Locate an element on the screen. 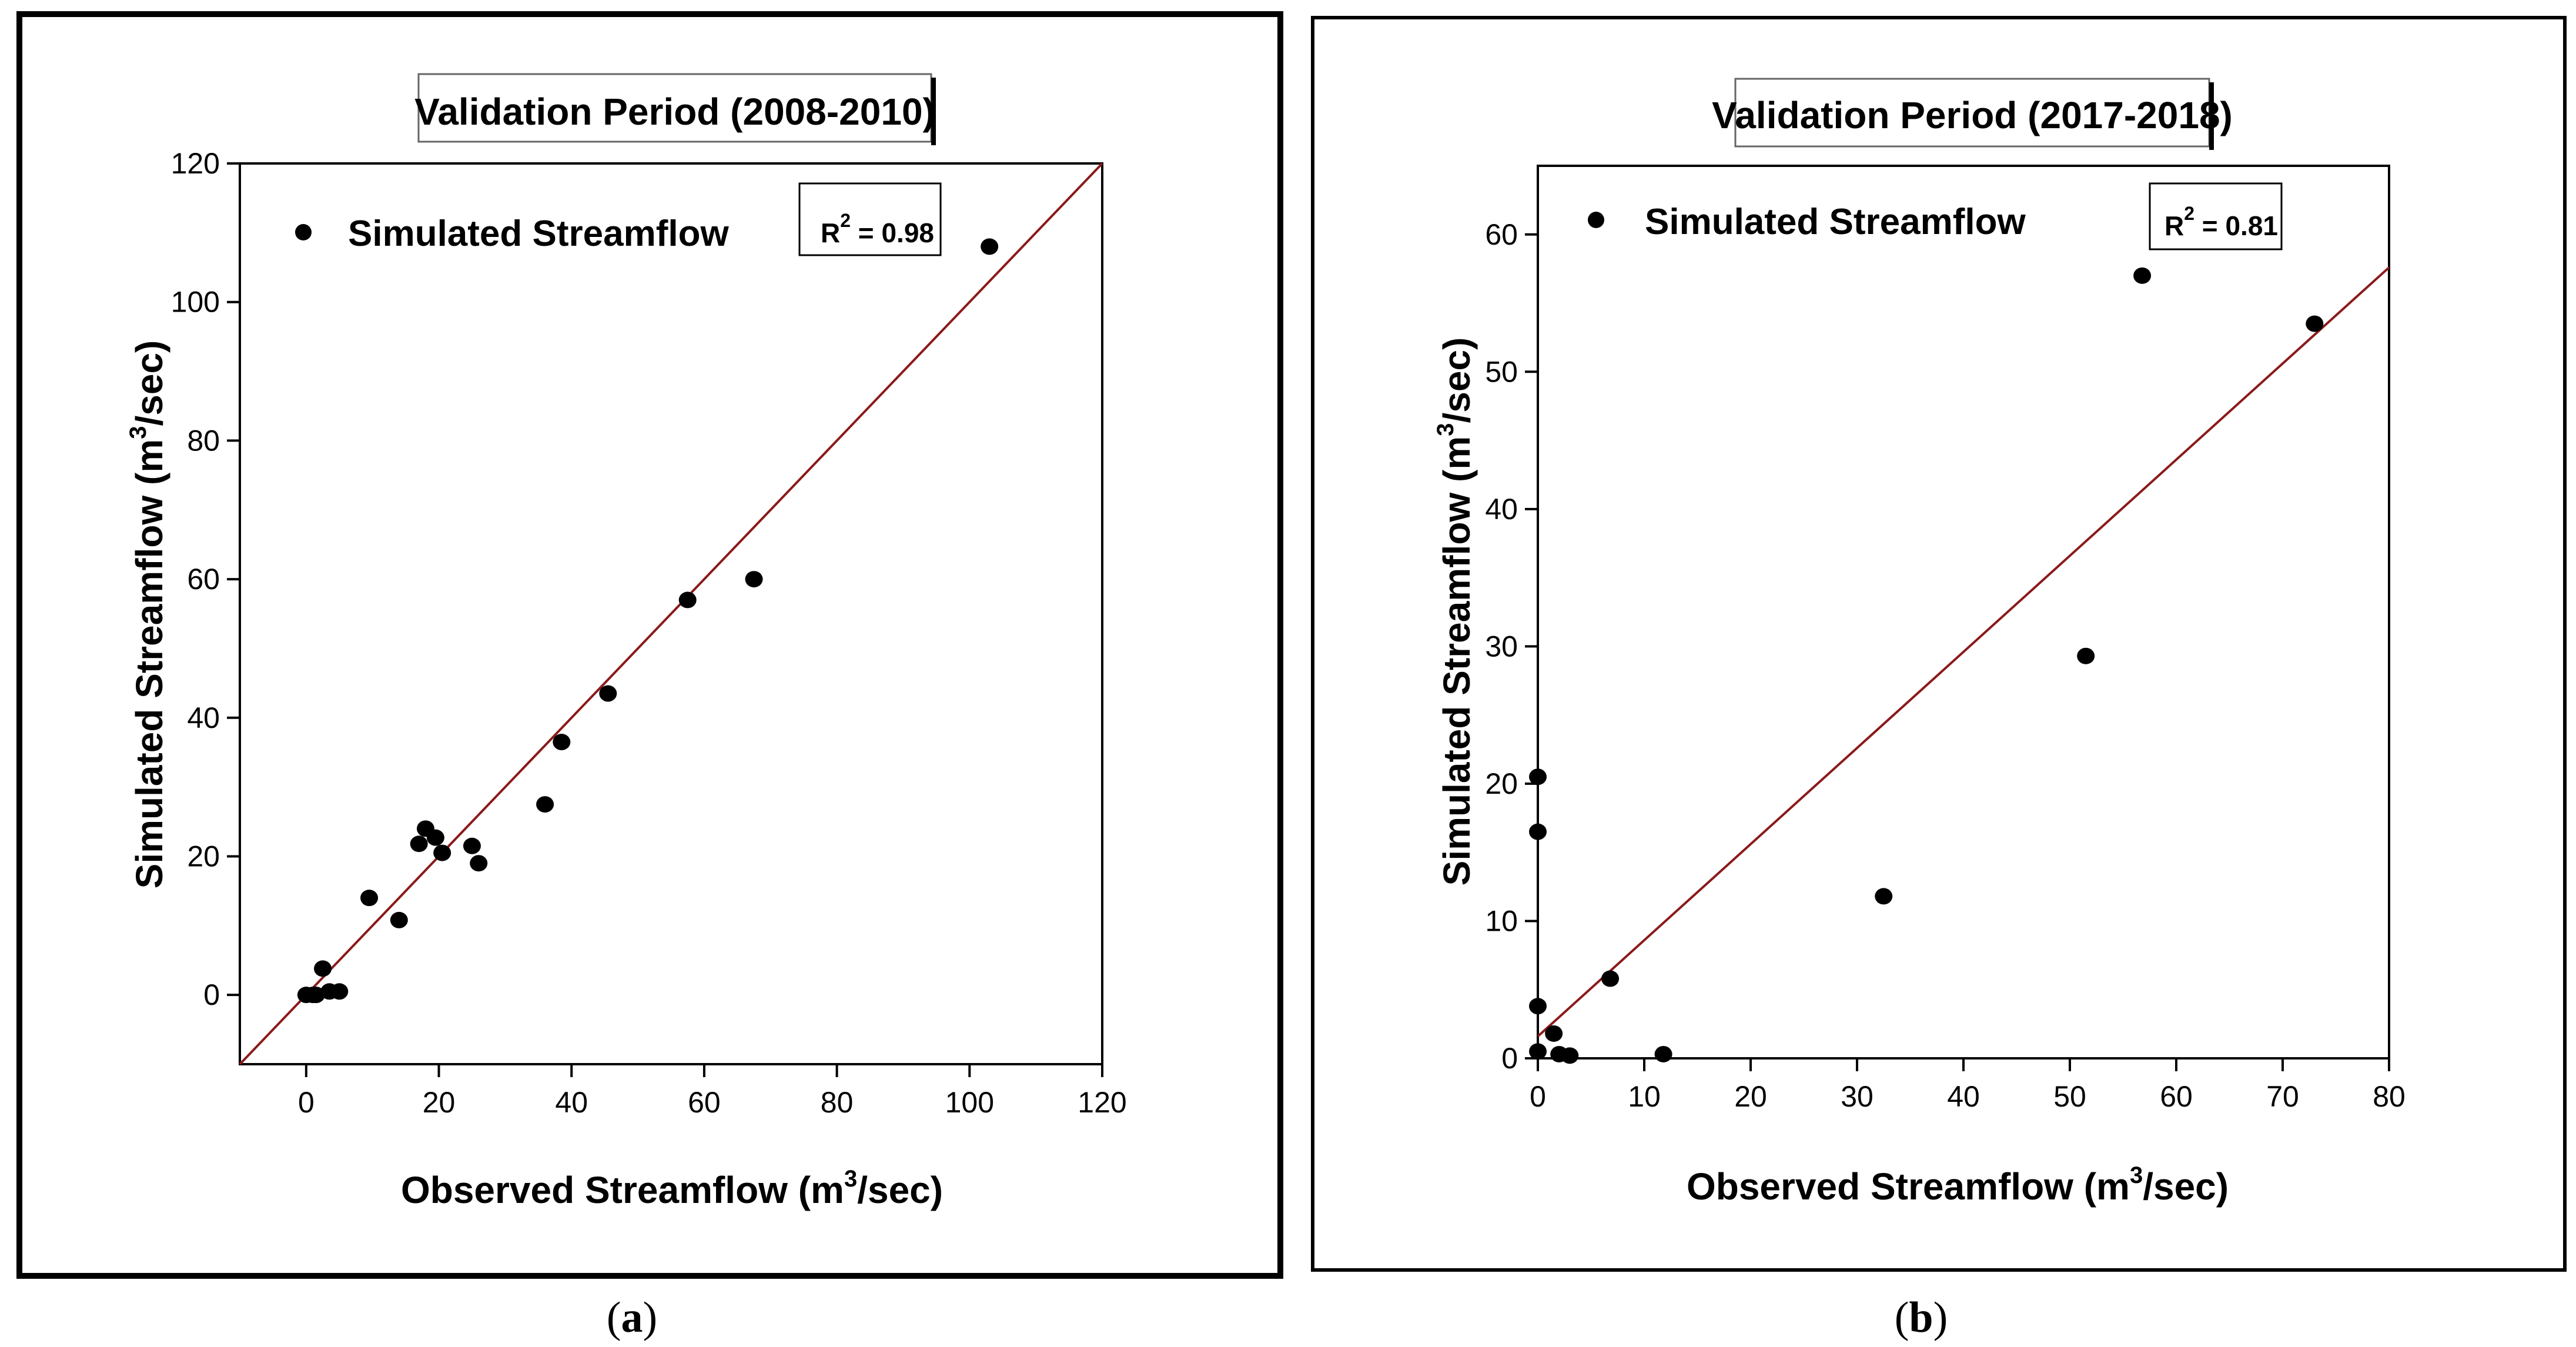 This screenshot has height=1347, width=2576. panel-b-legend-marker is located at coordinates (1596, 220).